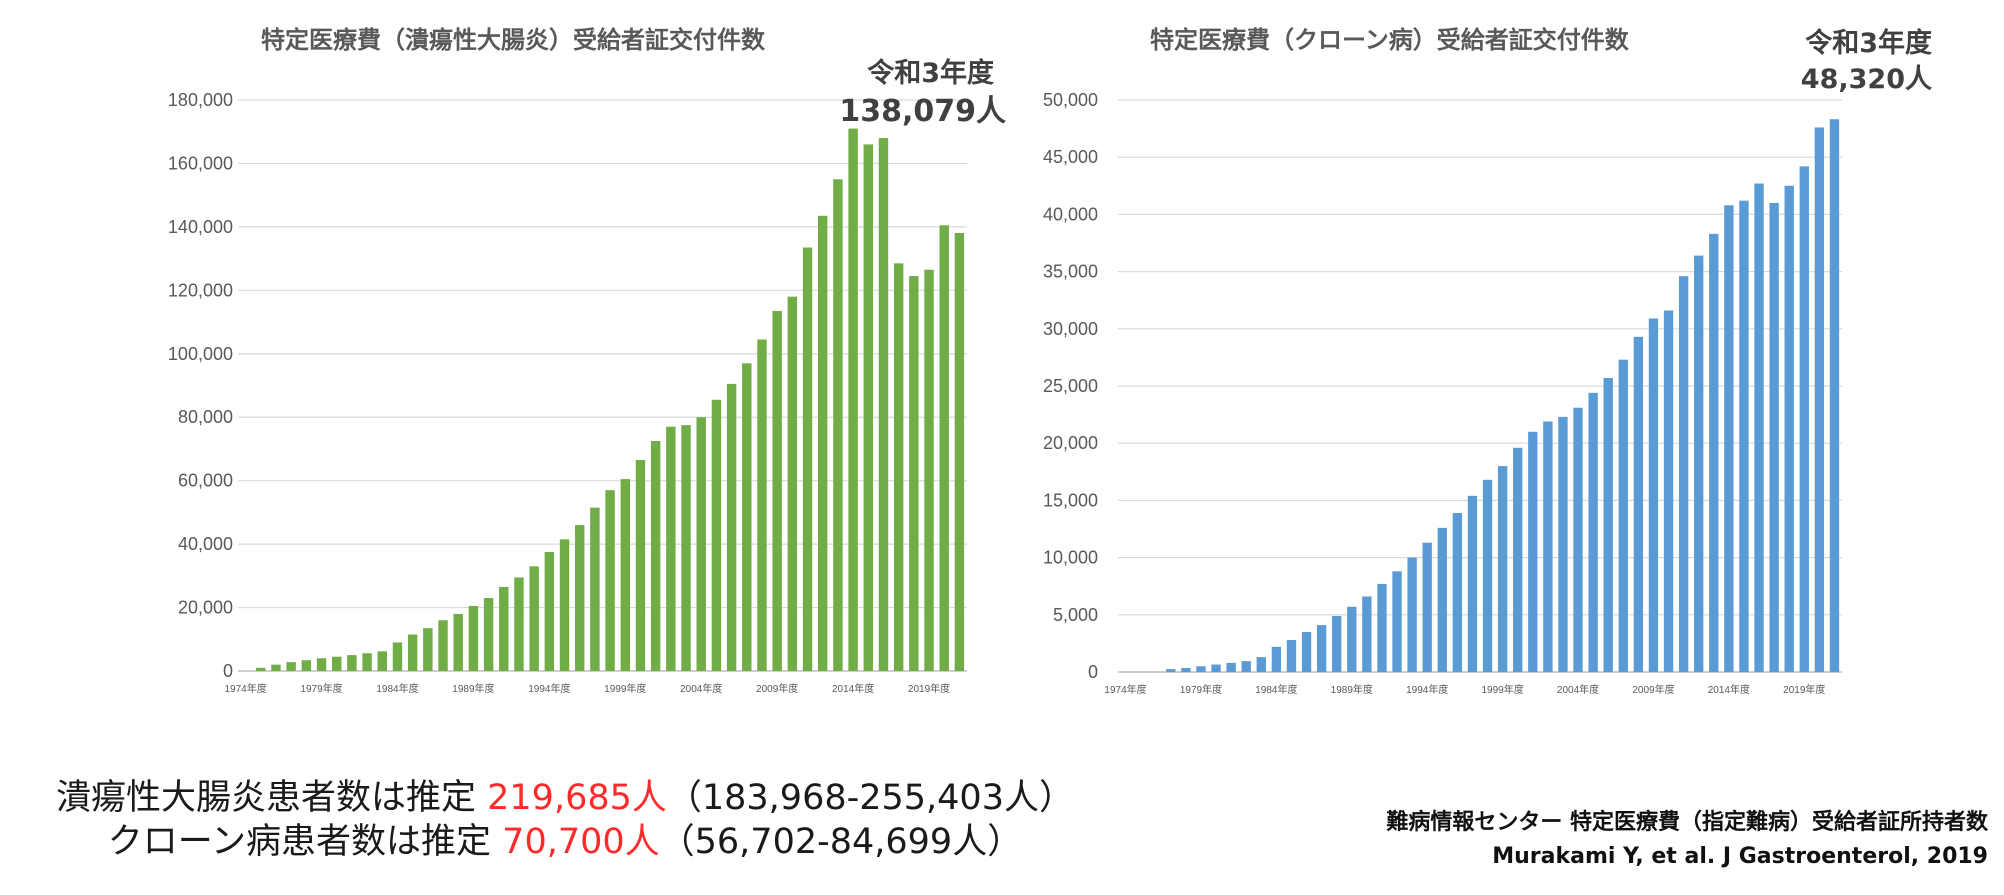 The image size is (2004, 895). What do you see at coordinates (200, 227) in the screenshot?
I see `y-tick-label: 140,000` at bounding box center [200, 227].